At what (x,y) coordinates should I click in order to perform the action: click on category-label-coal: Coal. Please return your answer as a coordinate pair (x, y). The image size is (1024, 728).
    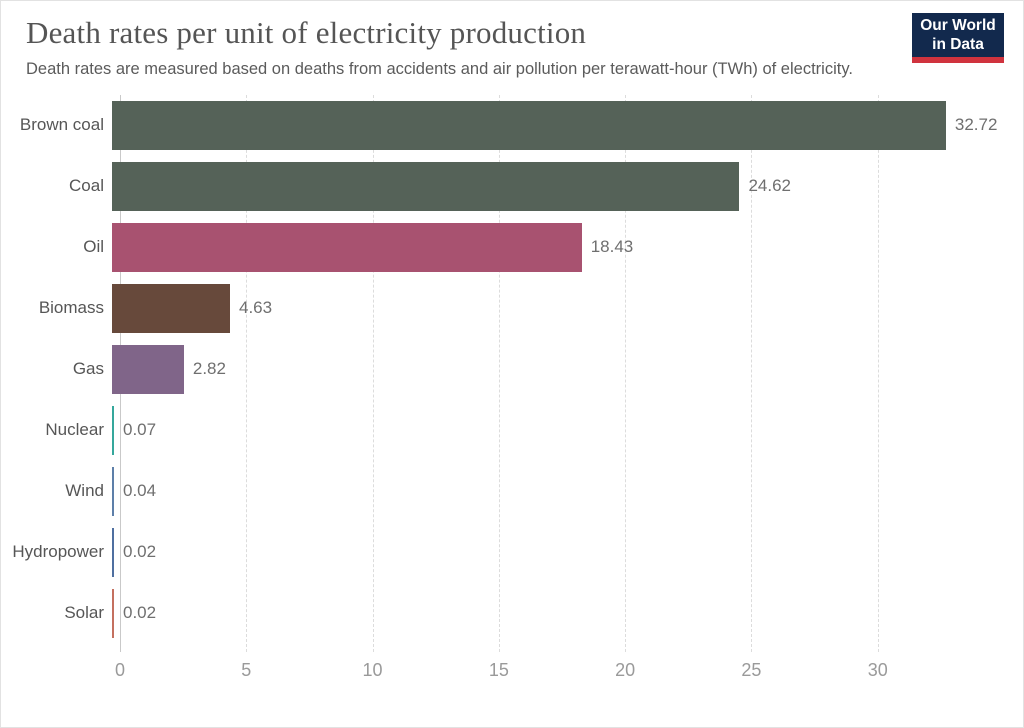
    Looking at the image, I should click on (86, 186).